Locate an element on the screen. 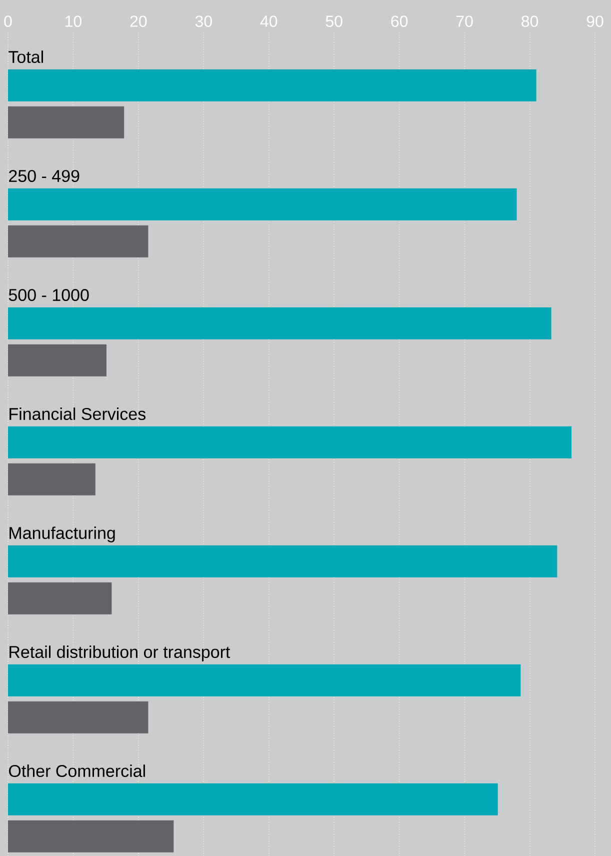 Image resolution: width=611 pixels, height=856 pixels. y-tick-label: Other Commercial is located at coordinates (77, 771).